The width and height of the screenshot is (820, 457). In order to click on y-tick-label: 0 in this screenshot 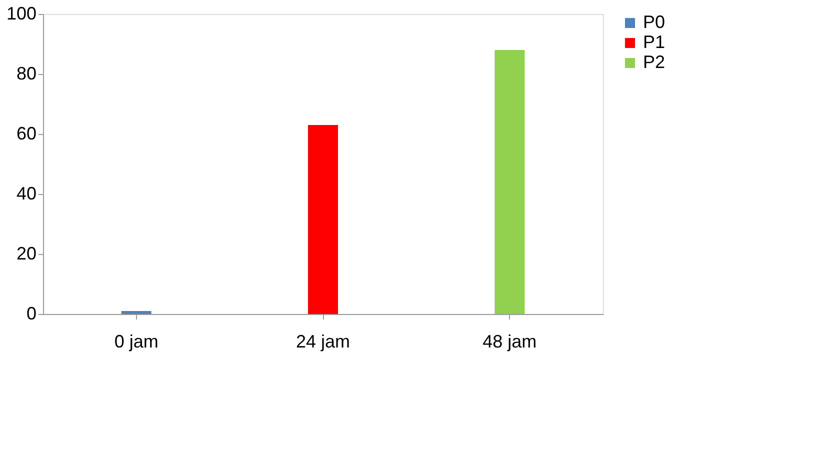, I will do `click(31, 314)`.